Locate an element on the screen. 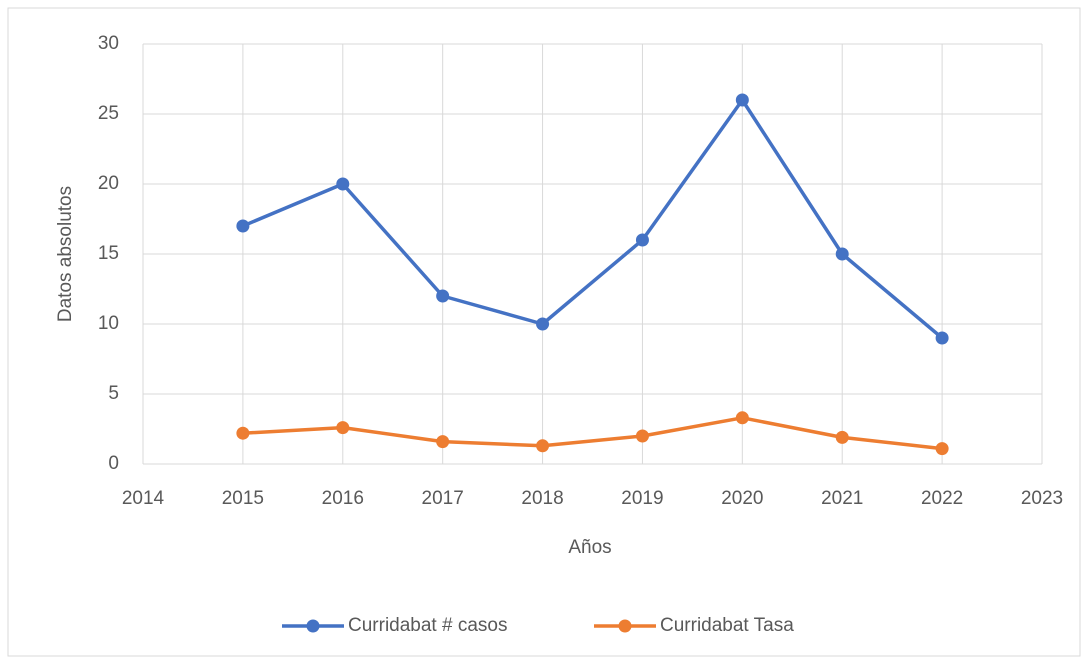 The width and height of the screenshot is (1089, 663). y-tick-label: 0 is located at coordinates (113, 463).